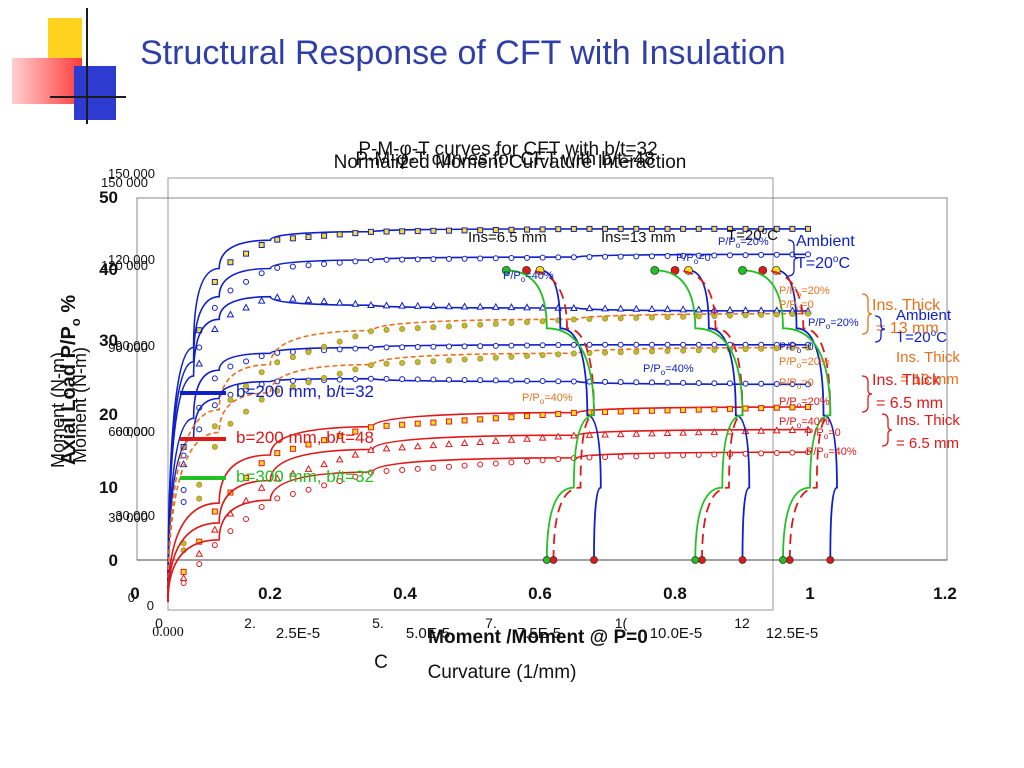 Image resolution: width=1024 pixels, height=768 pixels. I want to click on x-axis-label-curvature: Curvature (1/mm), so click(502, 672).